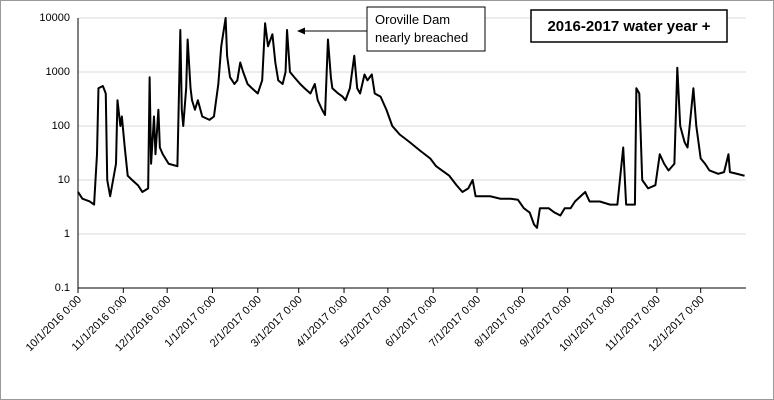 This screenshot has width=774, height=400. Describe the element at coordinates (412, 19) in the screenshot. I see `annotation-line: Oroville Dam` at that location.